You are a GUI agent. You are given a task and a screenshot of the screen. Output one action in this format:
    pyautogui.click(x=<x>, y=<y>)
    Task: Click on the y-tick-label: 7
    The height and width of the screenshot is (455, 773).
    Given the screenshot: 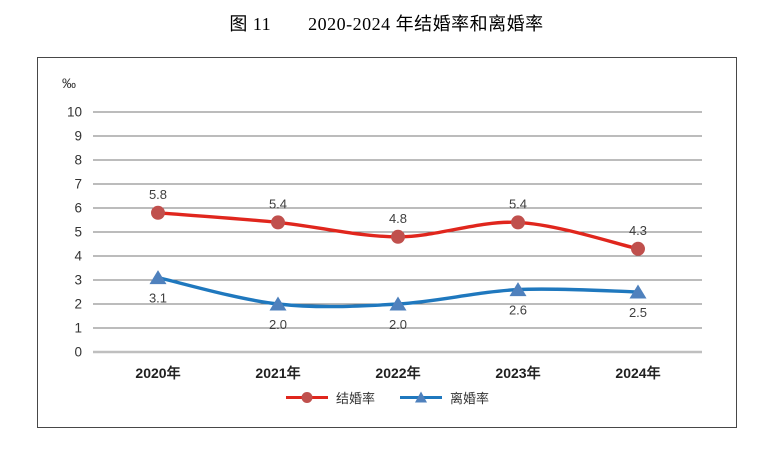 What is the action you would take?
    pyautogui.click(x=78, y=184)
    